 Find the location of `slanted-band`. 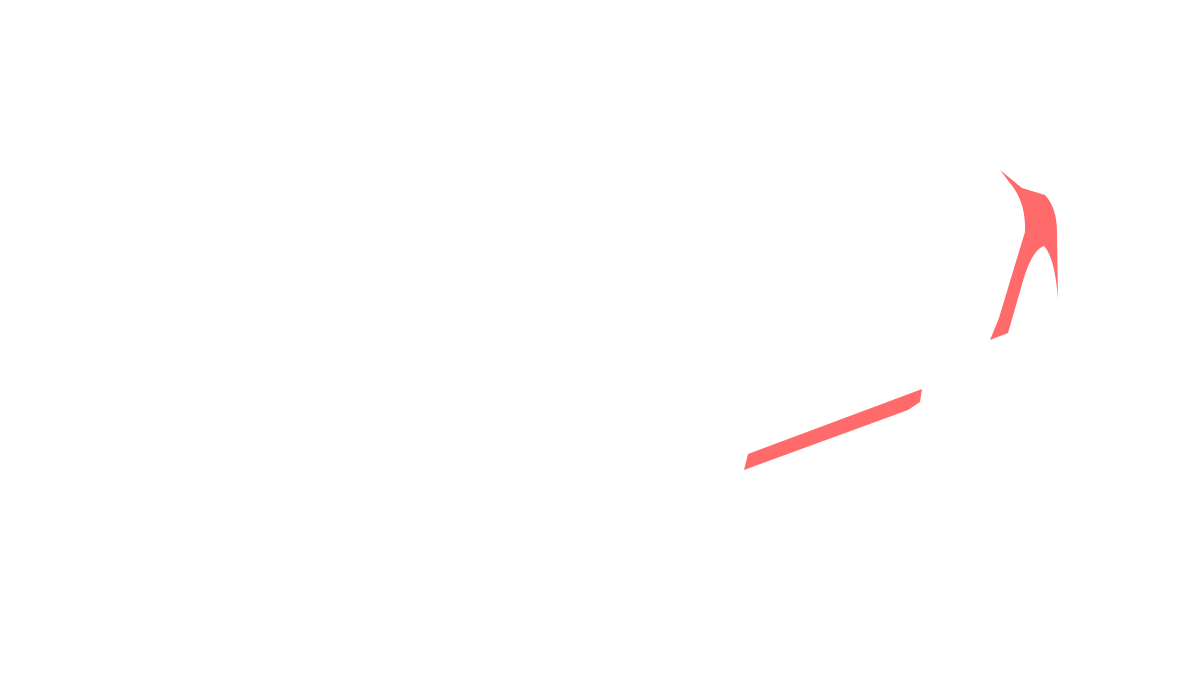

slanted-band is located at coordinates (833, 429).